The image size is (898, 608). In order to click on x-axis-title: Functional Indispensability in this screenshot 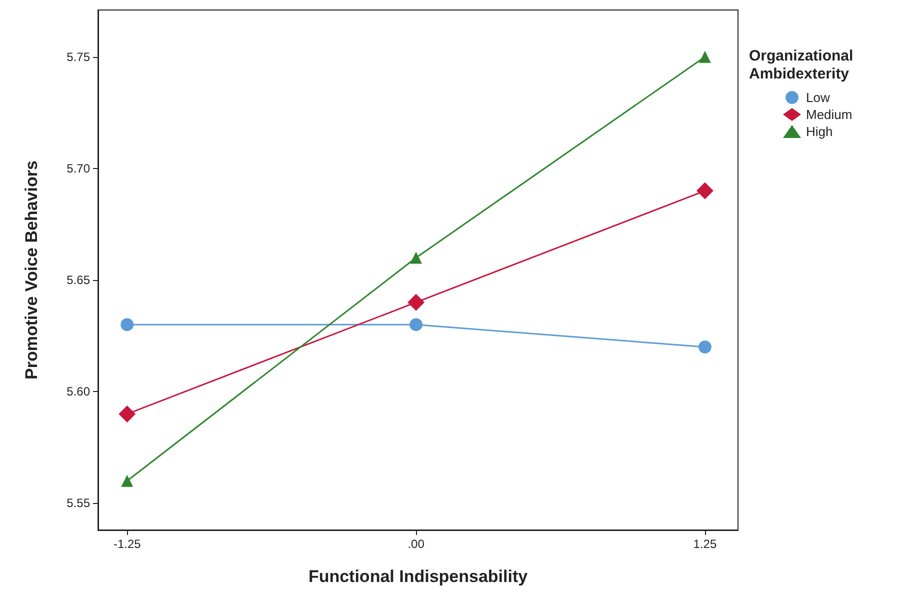, I will do `click(418, 576)`.